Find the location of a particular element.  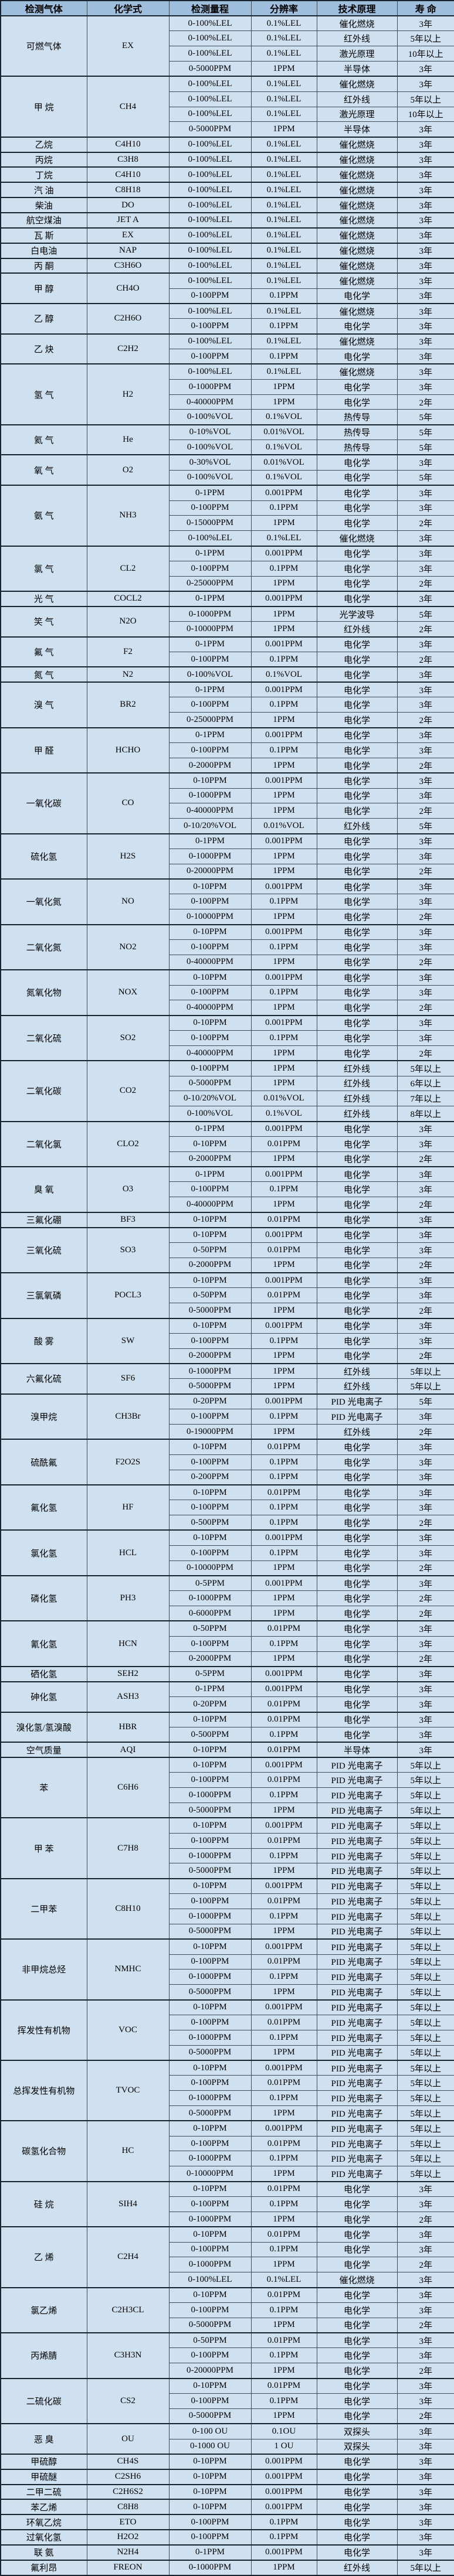

formula-cell: SIH4 is located at coordinates (128, 2203).